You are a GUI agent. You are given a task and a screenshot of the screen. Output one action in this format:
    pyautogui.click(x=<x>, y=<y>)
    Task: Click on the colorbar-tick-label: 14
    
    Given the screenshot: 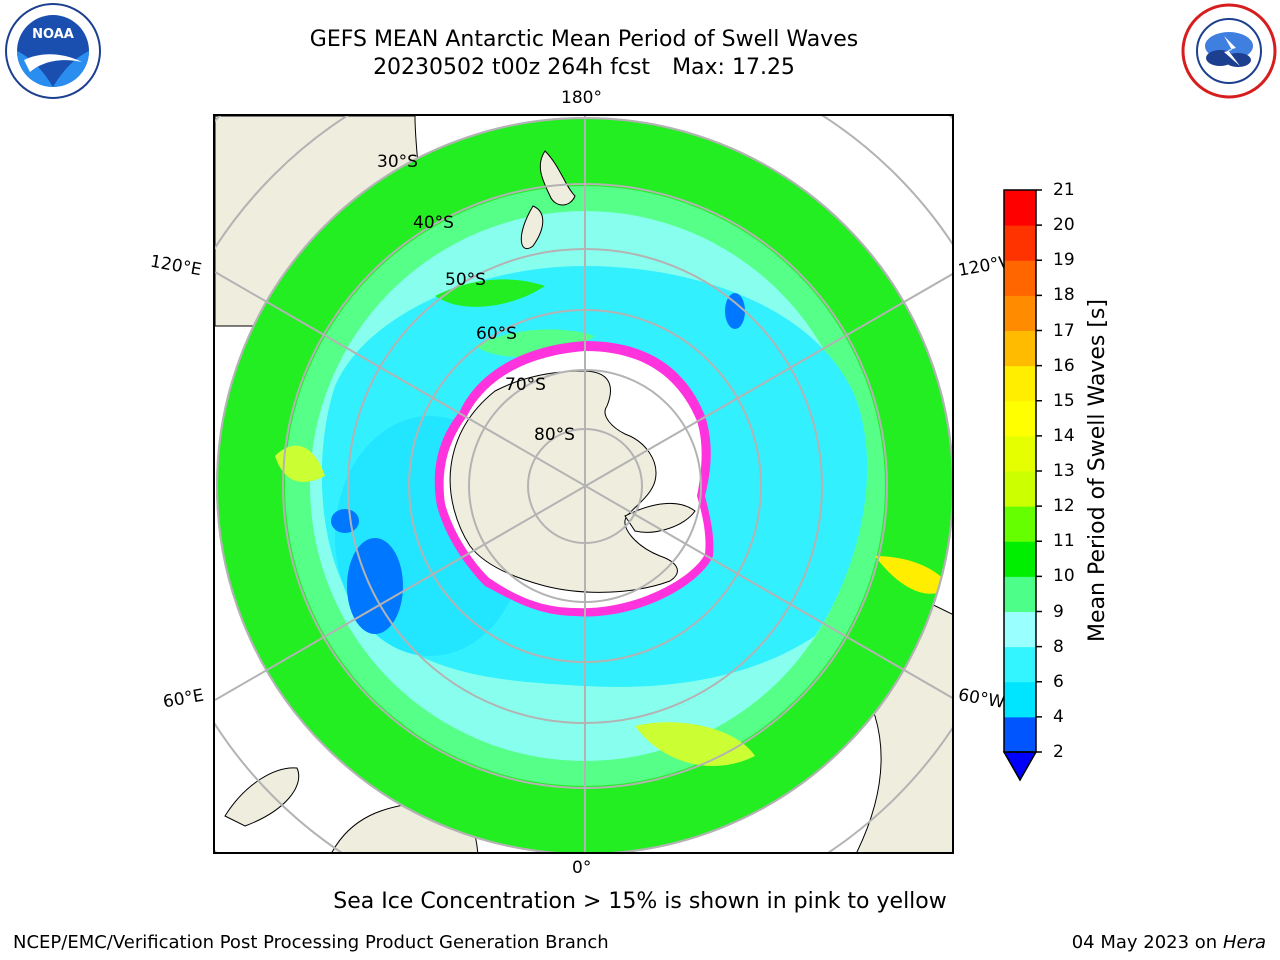 What is the action you would take?
    pyautogui.click(x=1064, y=435)
    